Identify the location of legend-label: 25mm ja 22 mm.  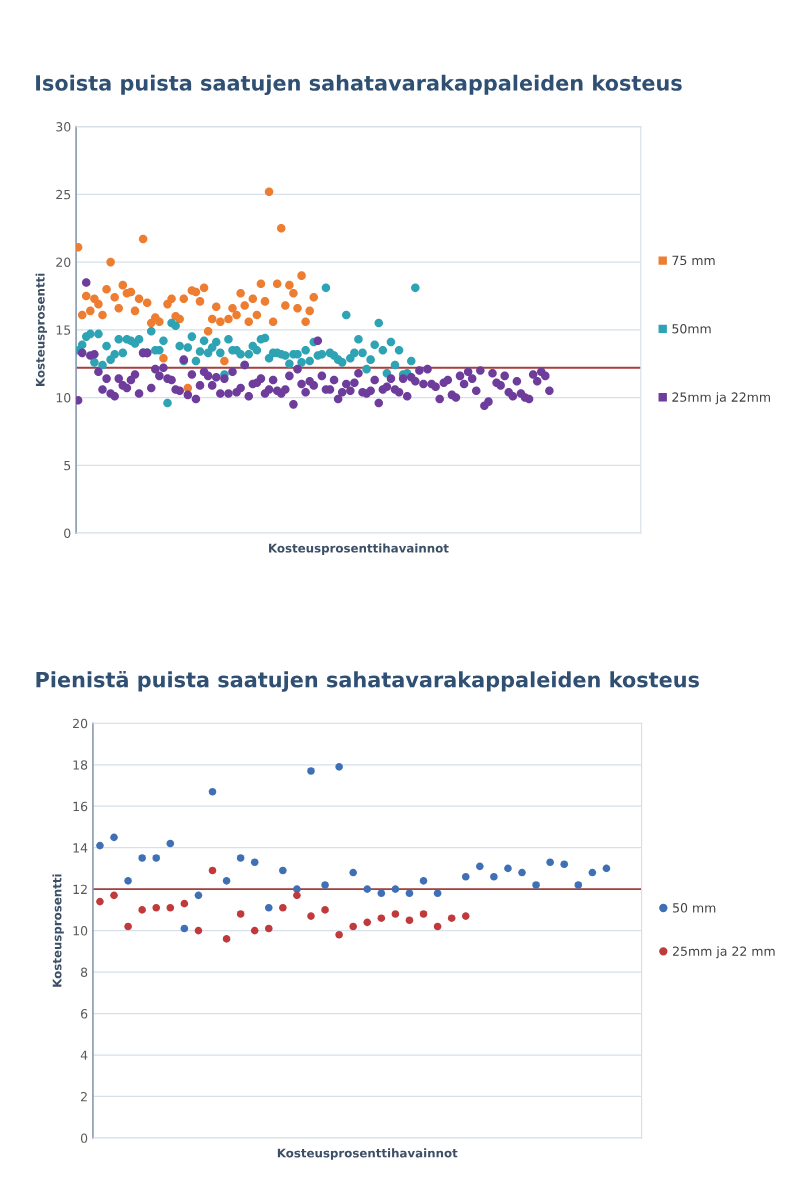
(724, 952).